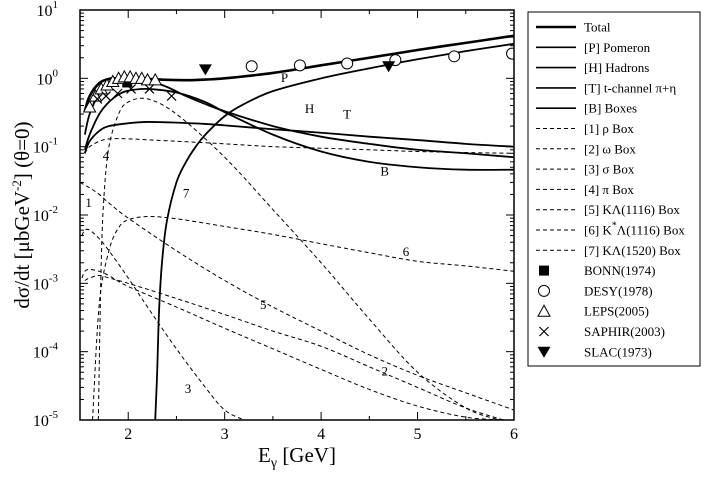 The width and height of the screenshot is (708, 478). What do you see at coordinates (225, 434) in the screenshot?
I see `x-tick-label: 3` at bounding box center [225, 434].